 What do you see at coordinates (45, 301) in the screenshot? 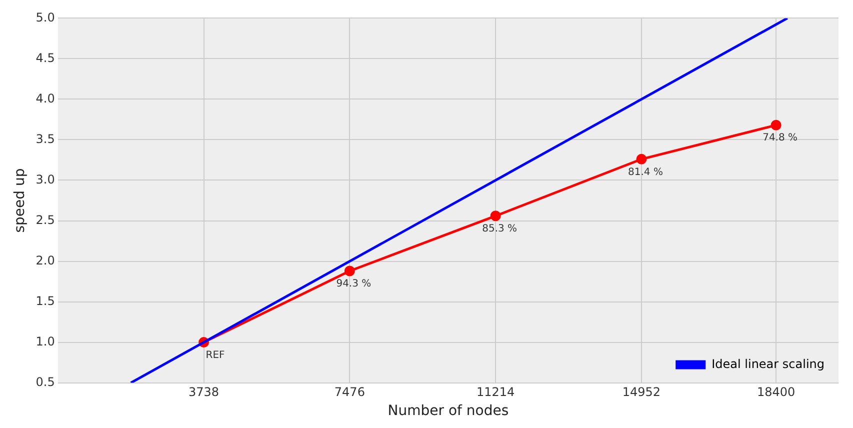
I see `y-tick-label: 1.5` at bounding box center [45, 301].